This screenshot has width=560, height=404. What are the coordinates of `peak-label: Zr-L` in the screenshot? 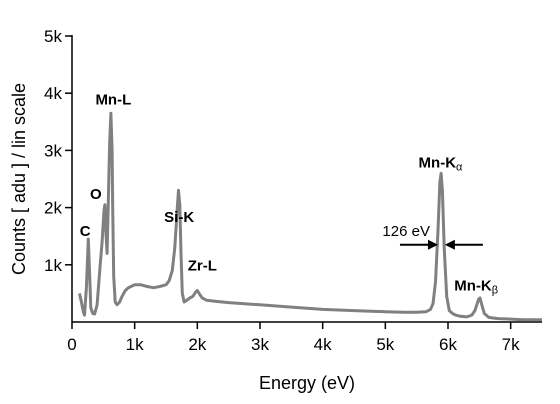 It's located at (202, 266).